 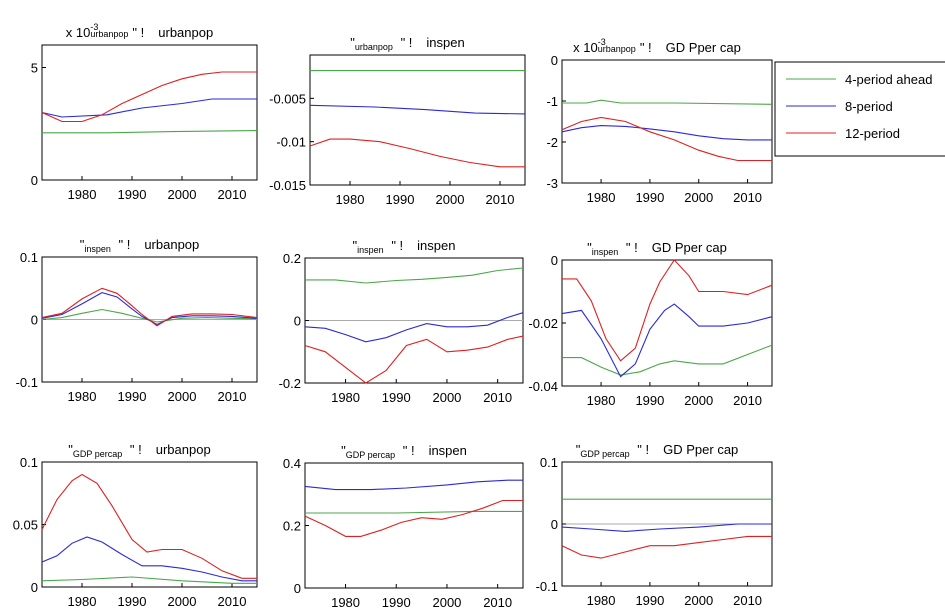 What do you see at coordinates (287, 98) in the screenshot?
I see `y-tick-label: -0.005` at bounding box center [287, 98].